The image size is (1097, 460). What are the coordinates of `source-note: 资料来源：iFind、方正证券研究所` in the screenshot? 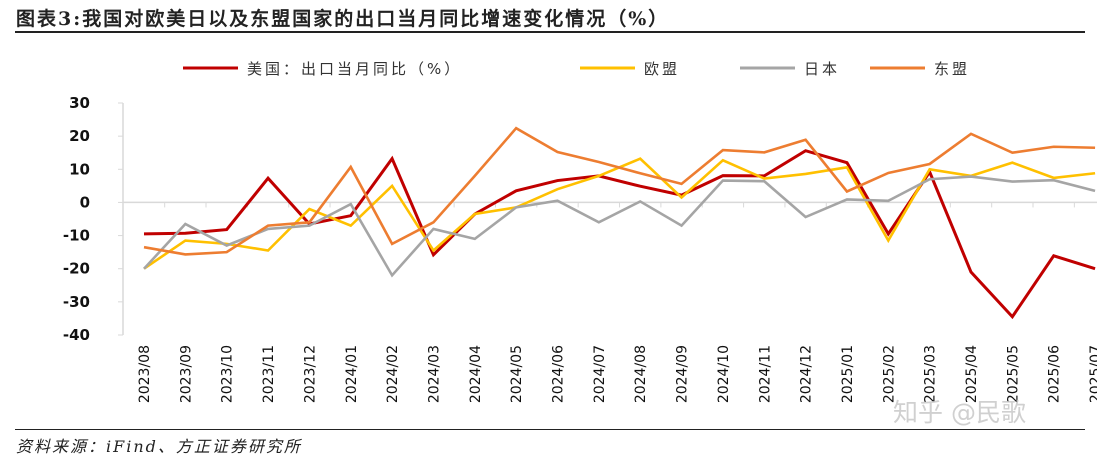 It's located at (159, 446).